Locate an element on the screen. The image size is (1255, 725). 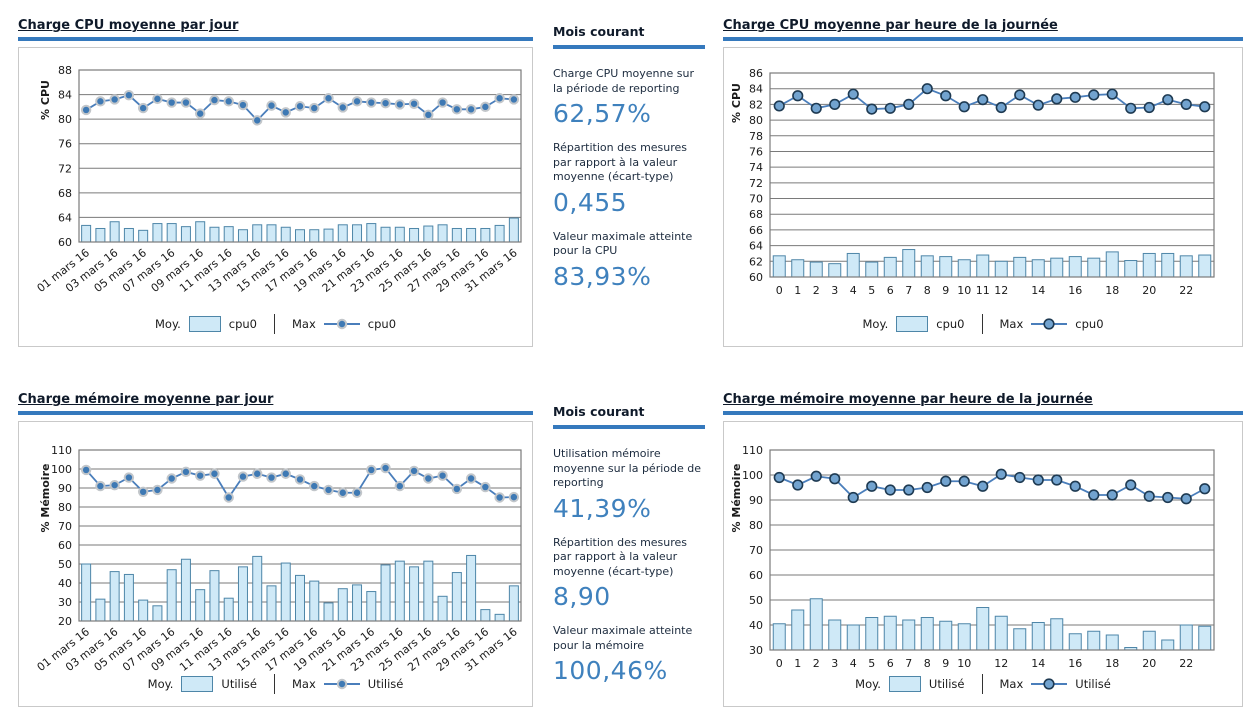
svg-text: 110 is located at coordinates (752, 450).